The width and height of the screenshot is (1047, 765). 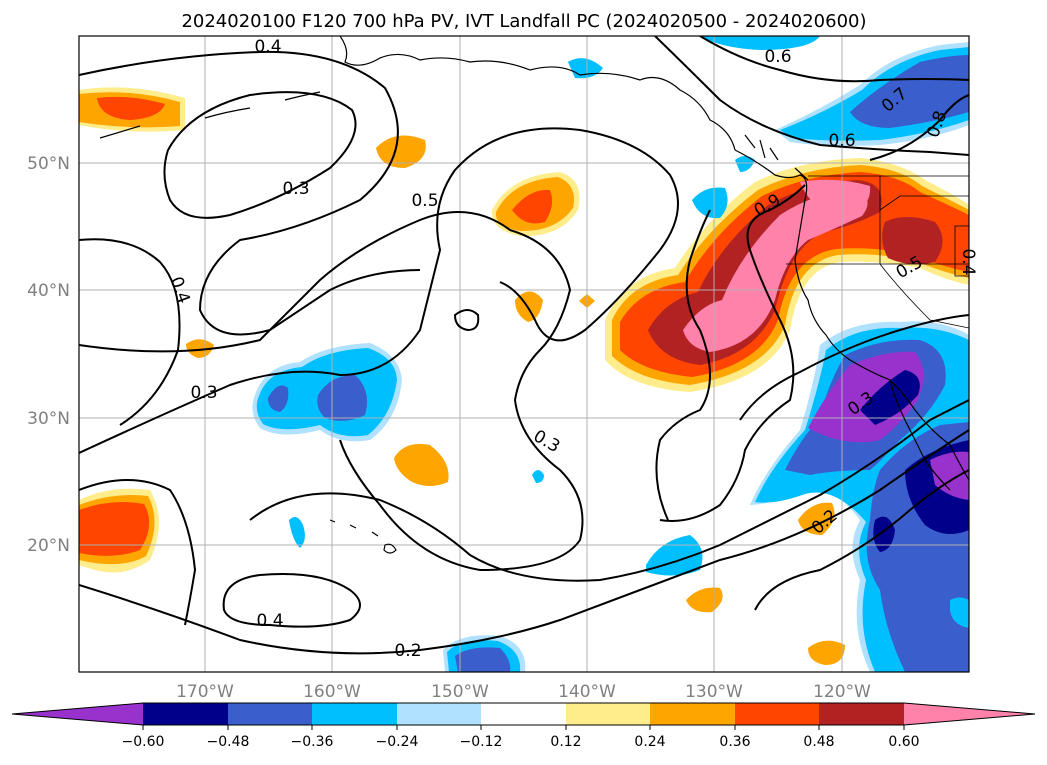 I want to click on coastline-alaska, so click(x=537, y=93).